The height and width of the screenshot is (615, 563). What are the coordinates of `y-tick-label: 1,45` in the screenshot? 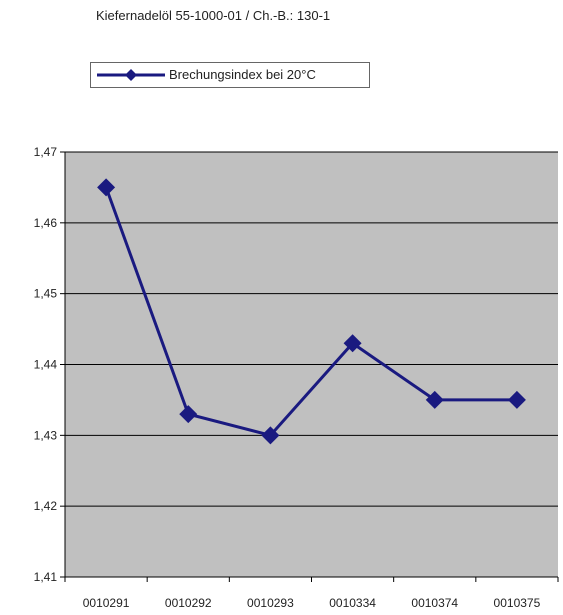 It's located at (46, 294).